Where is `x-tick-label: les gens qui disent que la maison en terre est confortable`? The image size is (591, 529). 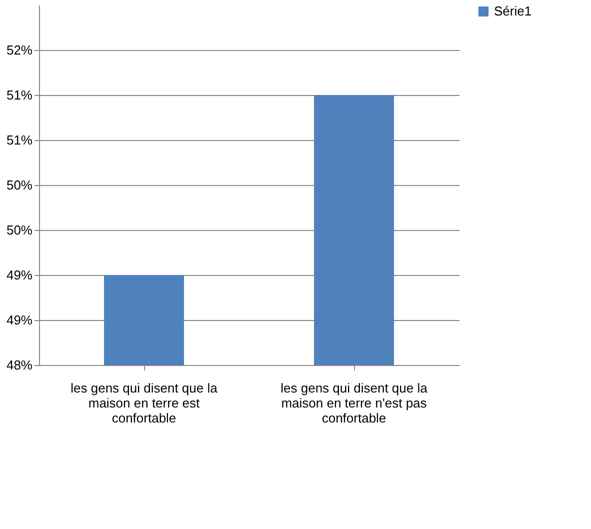 x-tick-label: les gens qui disent que la maison en terre est confortable is located at coordinates (144, 403).